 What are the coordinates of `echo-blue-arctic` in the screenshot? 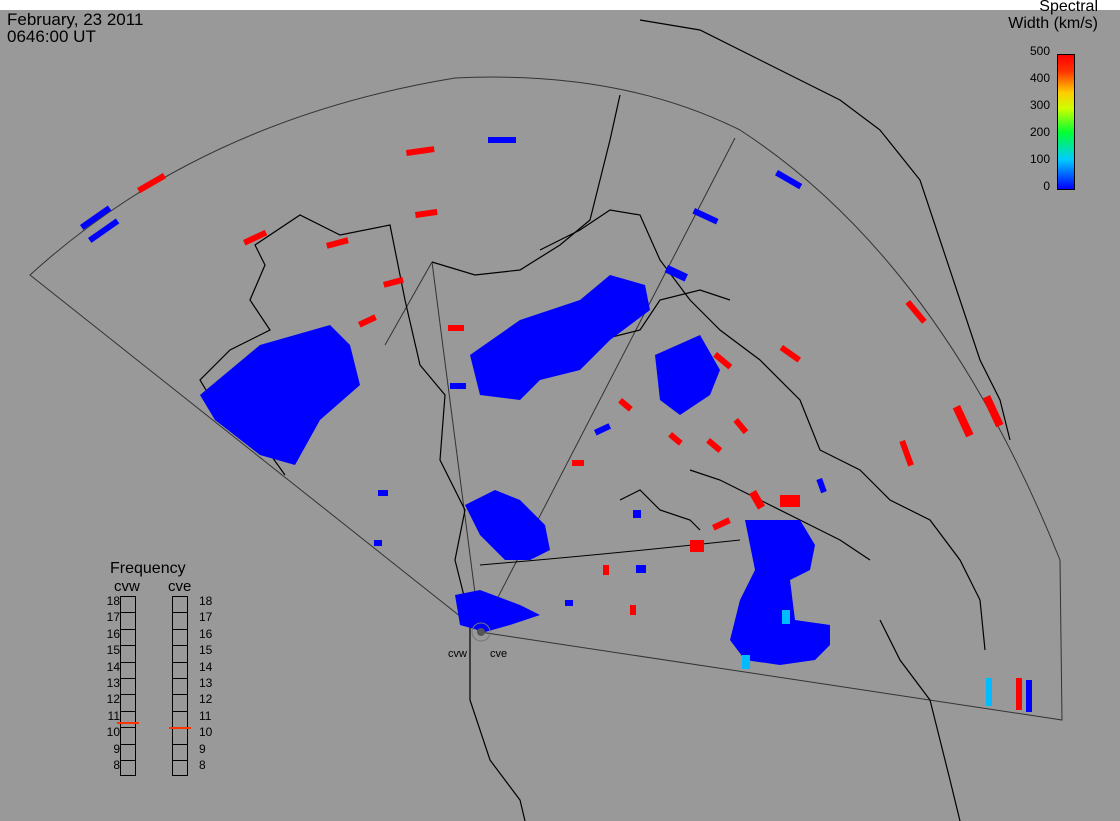 It's located at (595, 345).